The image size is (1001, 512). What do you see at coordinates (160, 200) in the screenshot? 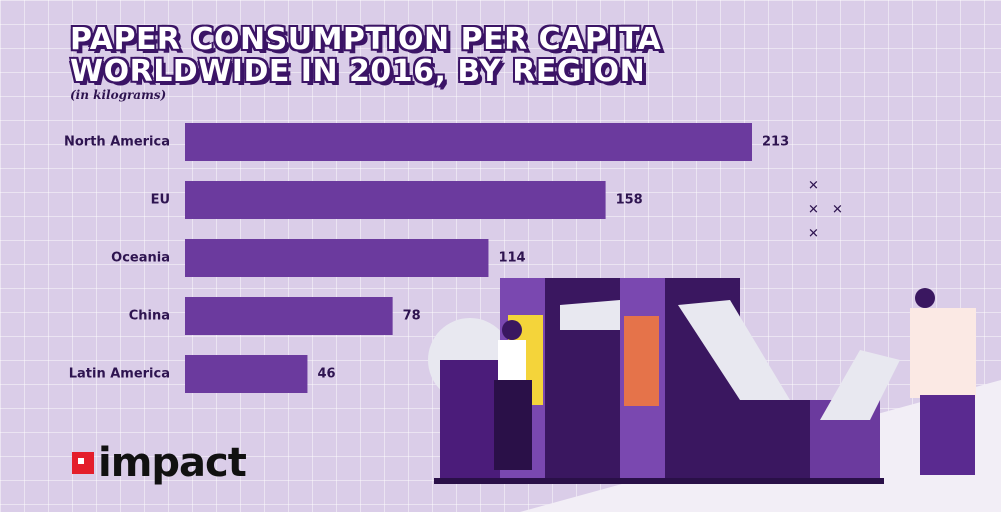
I see `category-label: EU` at bounding box center [160, 200].